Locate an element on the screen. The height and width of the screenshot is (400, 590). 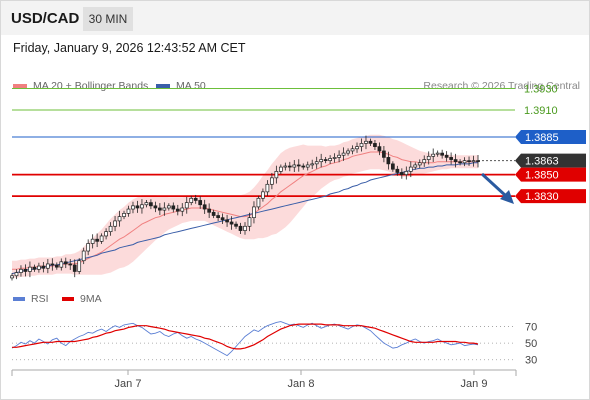
rsi-series-9ma is located at coordinates (245, 336).